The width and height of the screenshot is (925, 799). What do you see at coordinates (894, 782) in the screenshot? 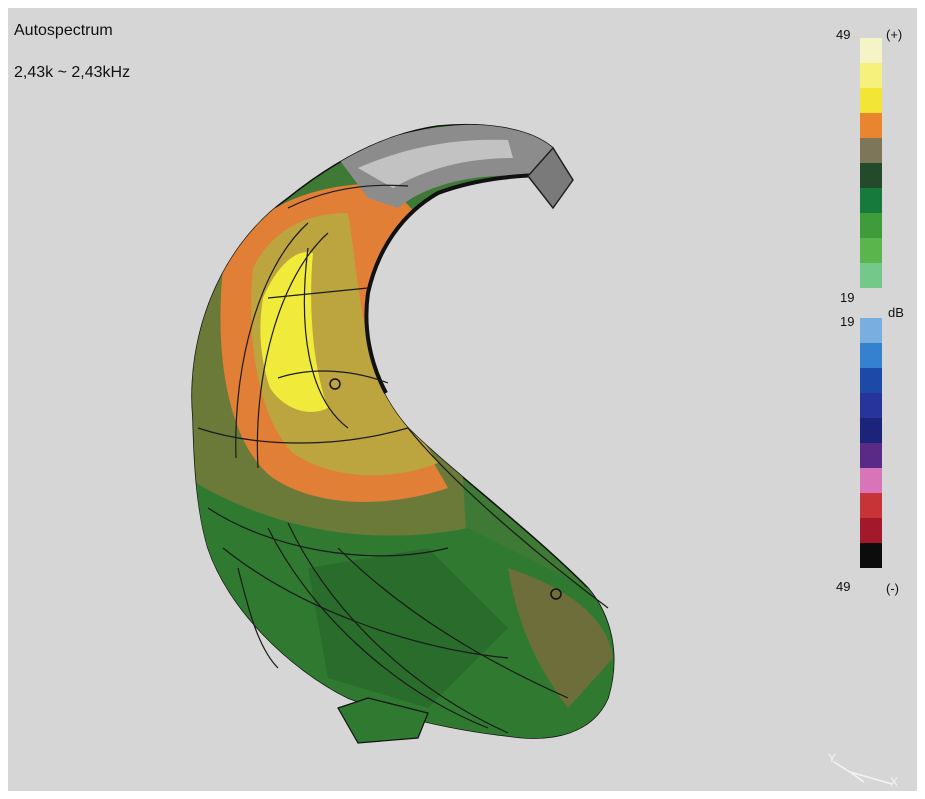
I see `axis-x-label: X` at bounding box center [894, 782].